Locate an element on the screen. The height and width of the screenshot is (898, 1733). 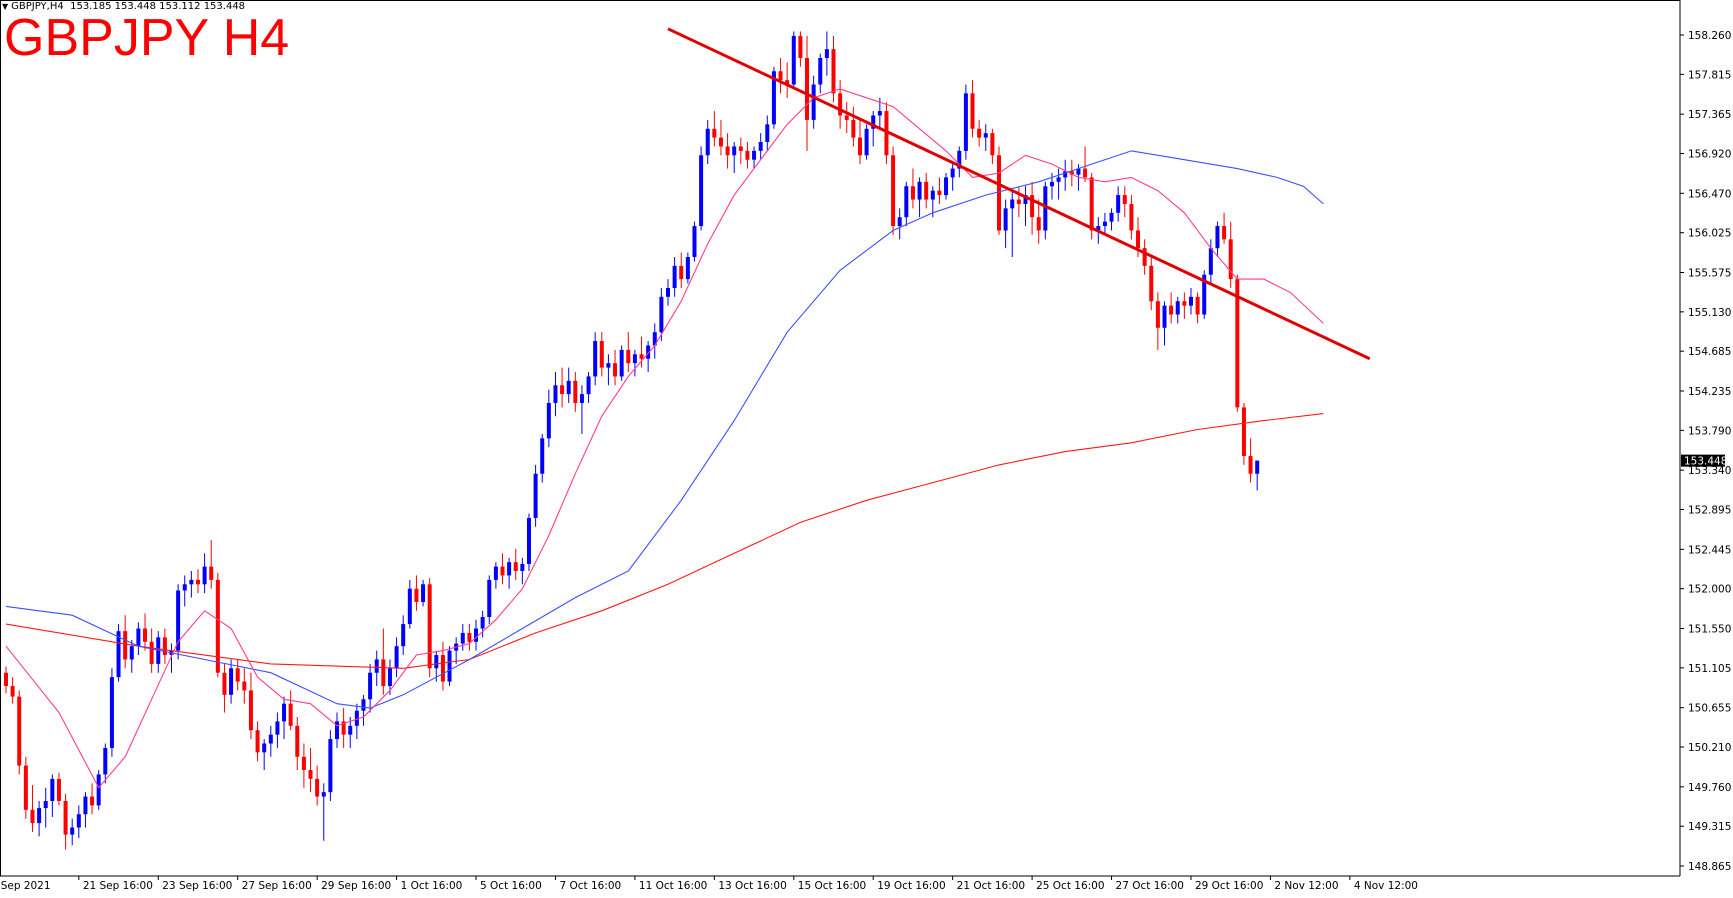
x-tick-label: 5 Oct 16:00 is located at coordinates (511, 886).